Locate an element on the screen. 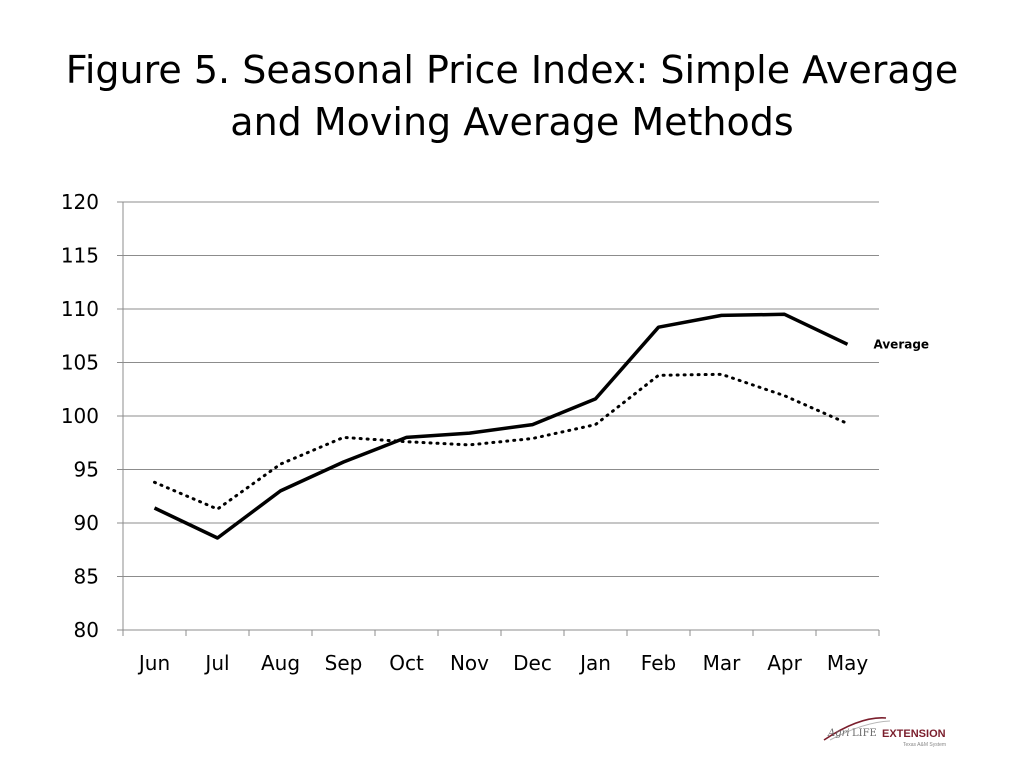  y-tick-label-85: 85 is located at coordinates (86, 577).